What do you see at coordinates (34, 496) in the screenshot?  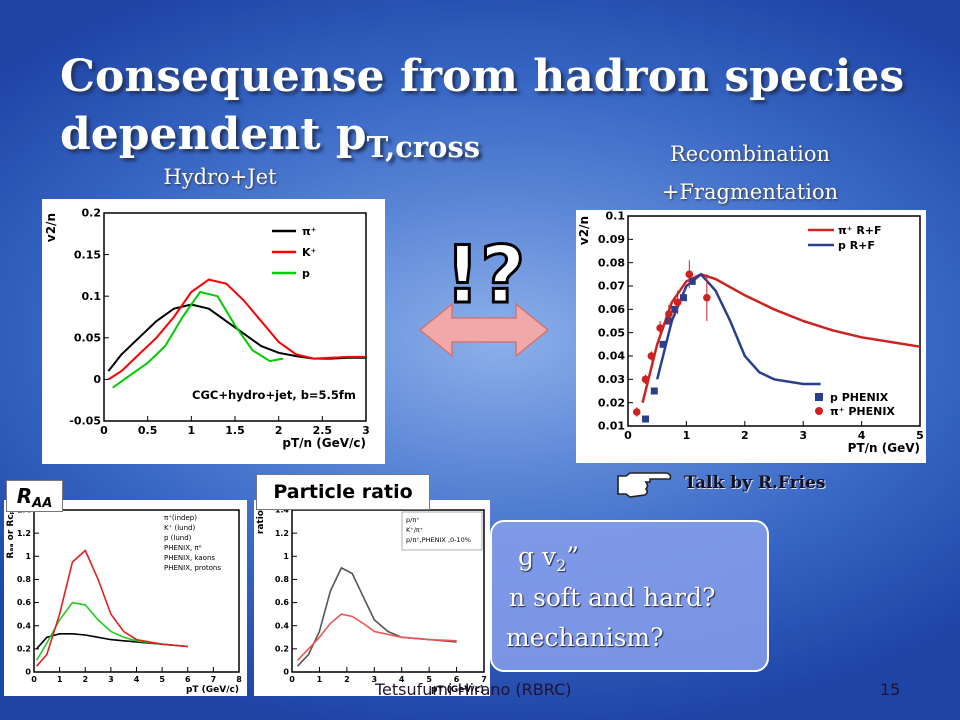 I see `raa-tag: RAA` at bounding box center [34, 496].